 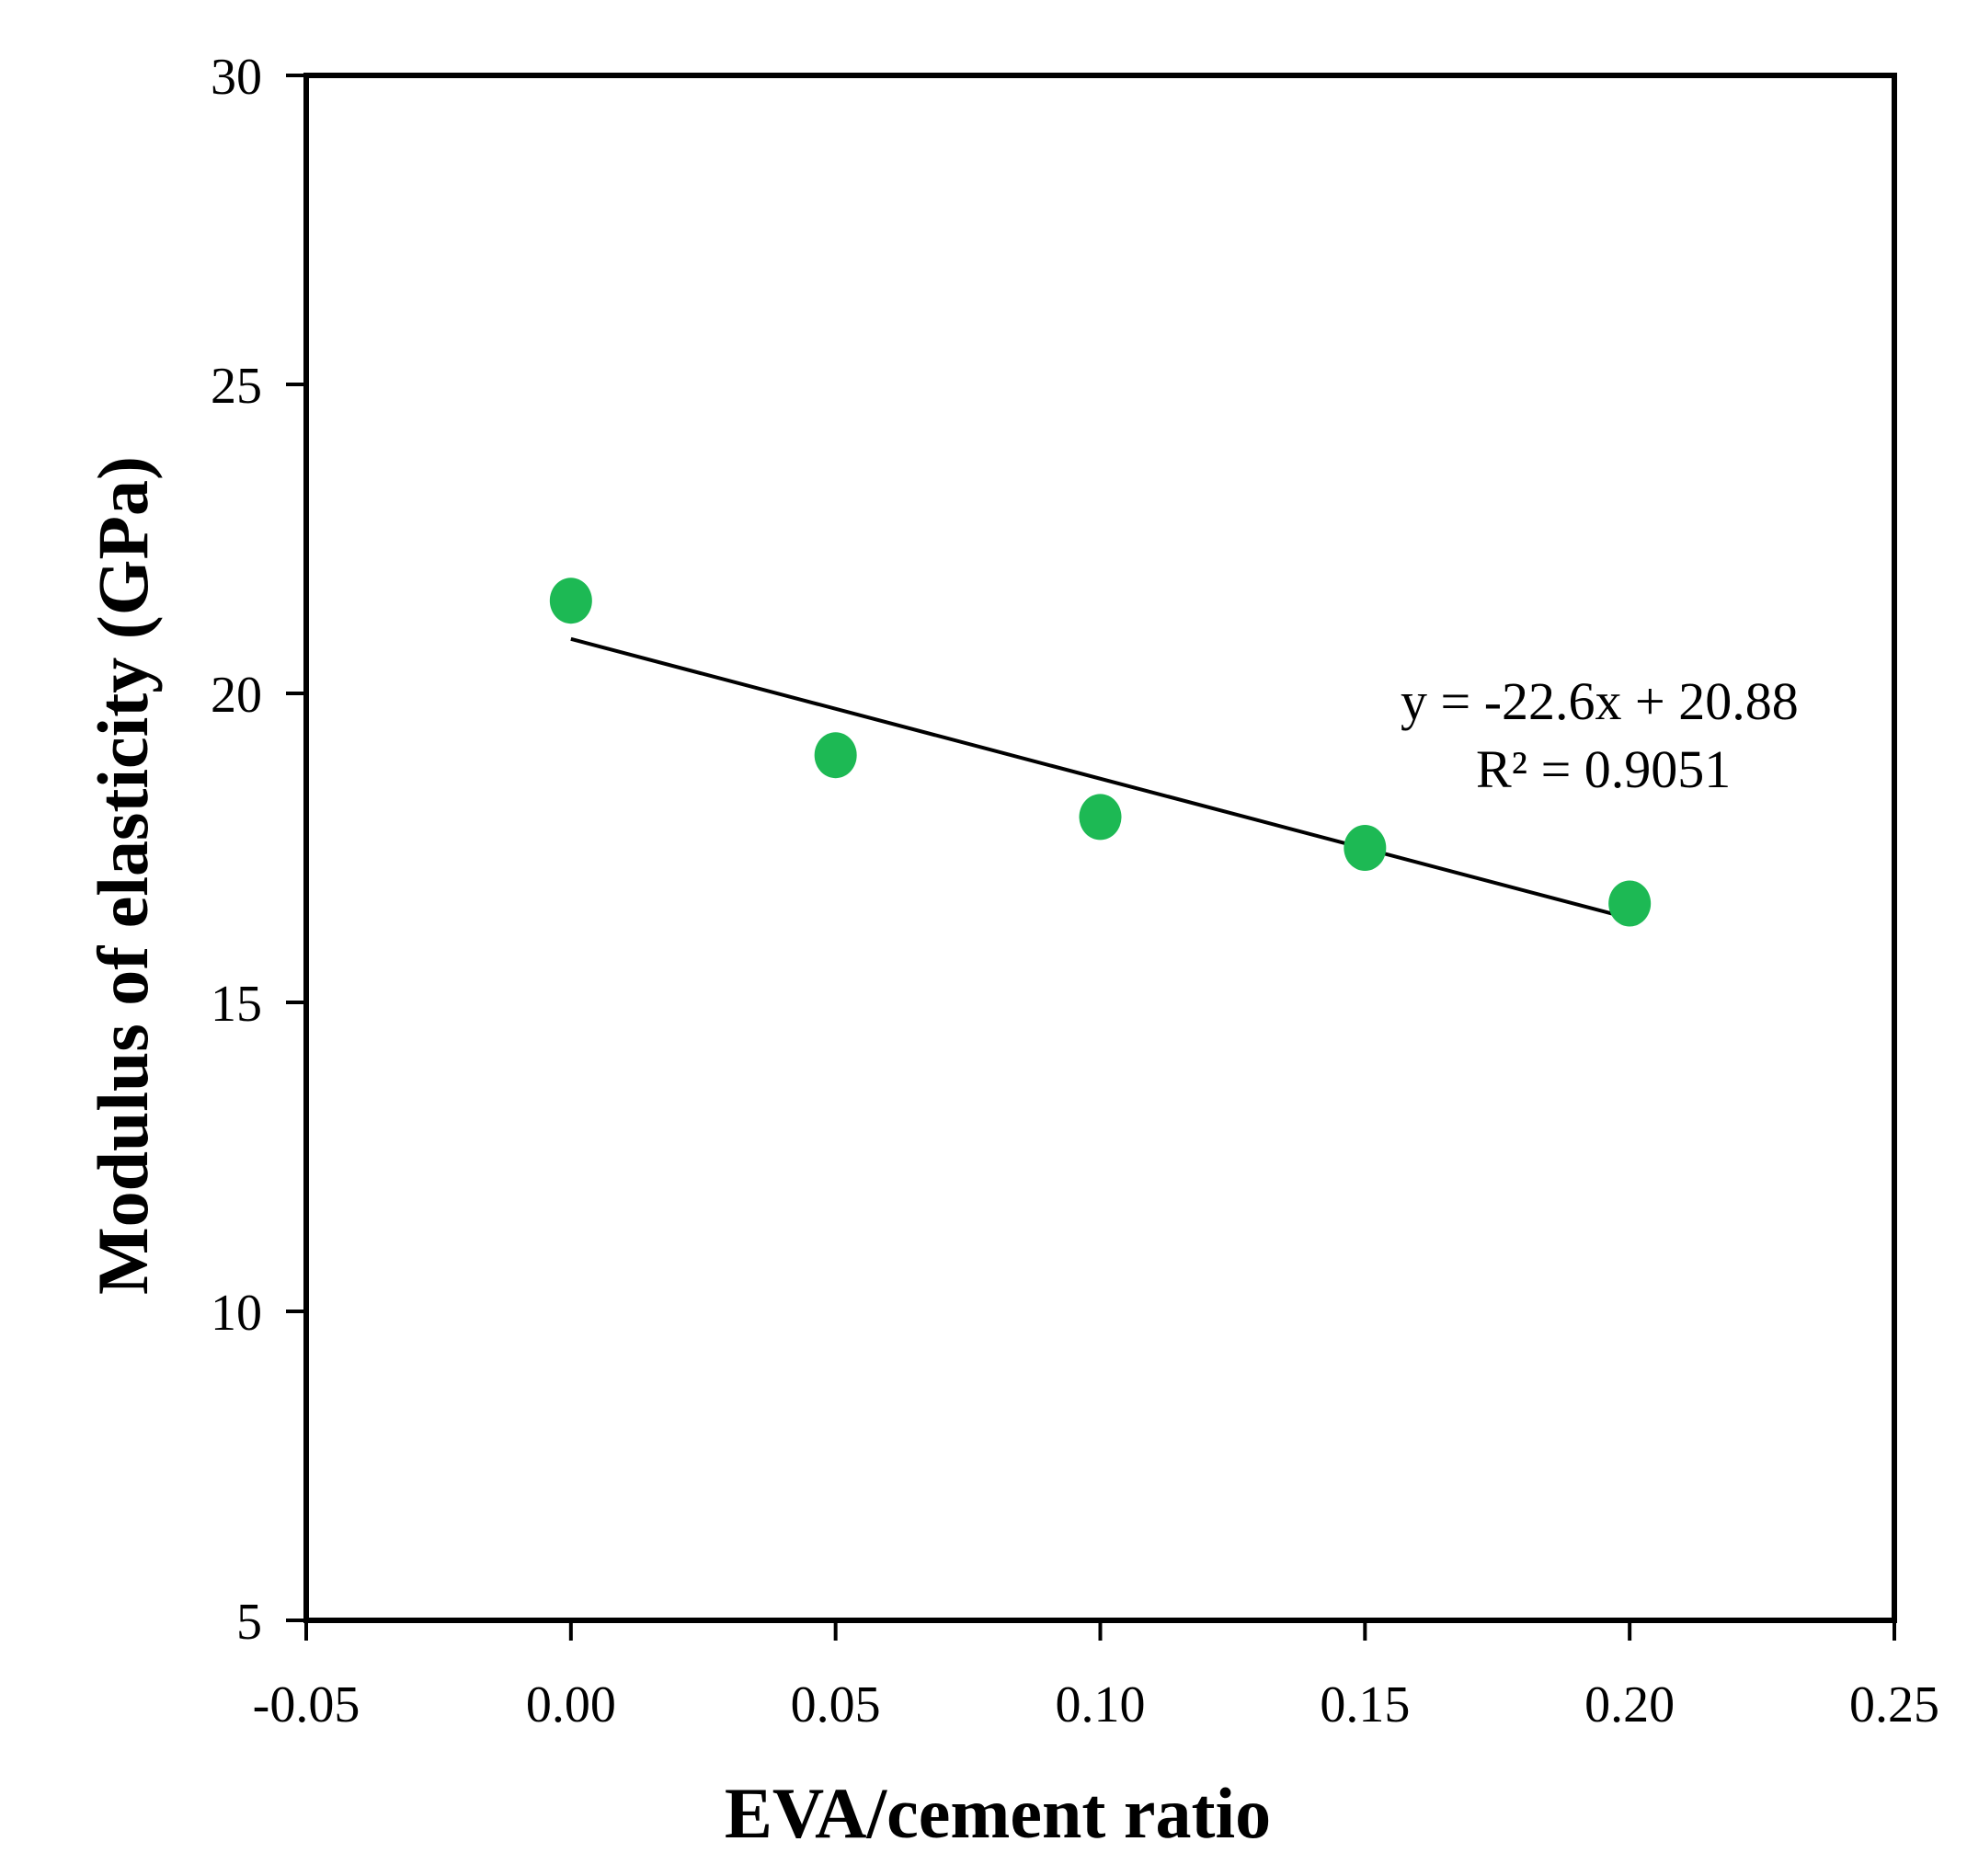 What do you see at coordinates (236, 387) in the screenshot?
I see `y-tick-label: 25` at bounding box center [236, 387].